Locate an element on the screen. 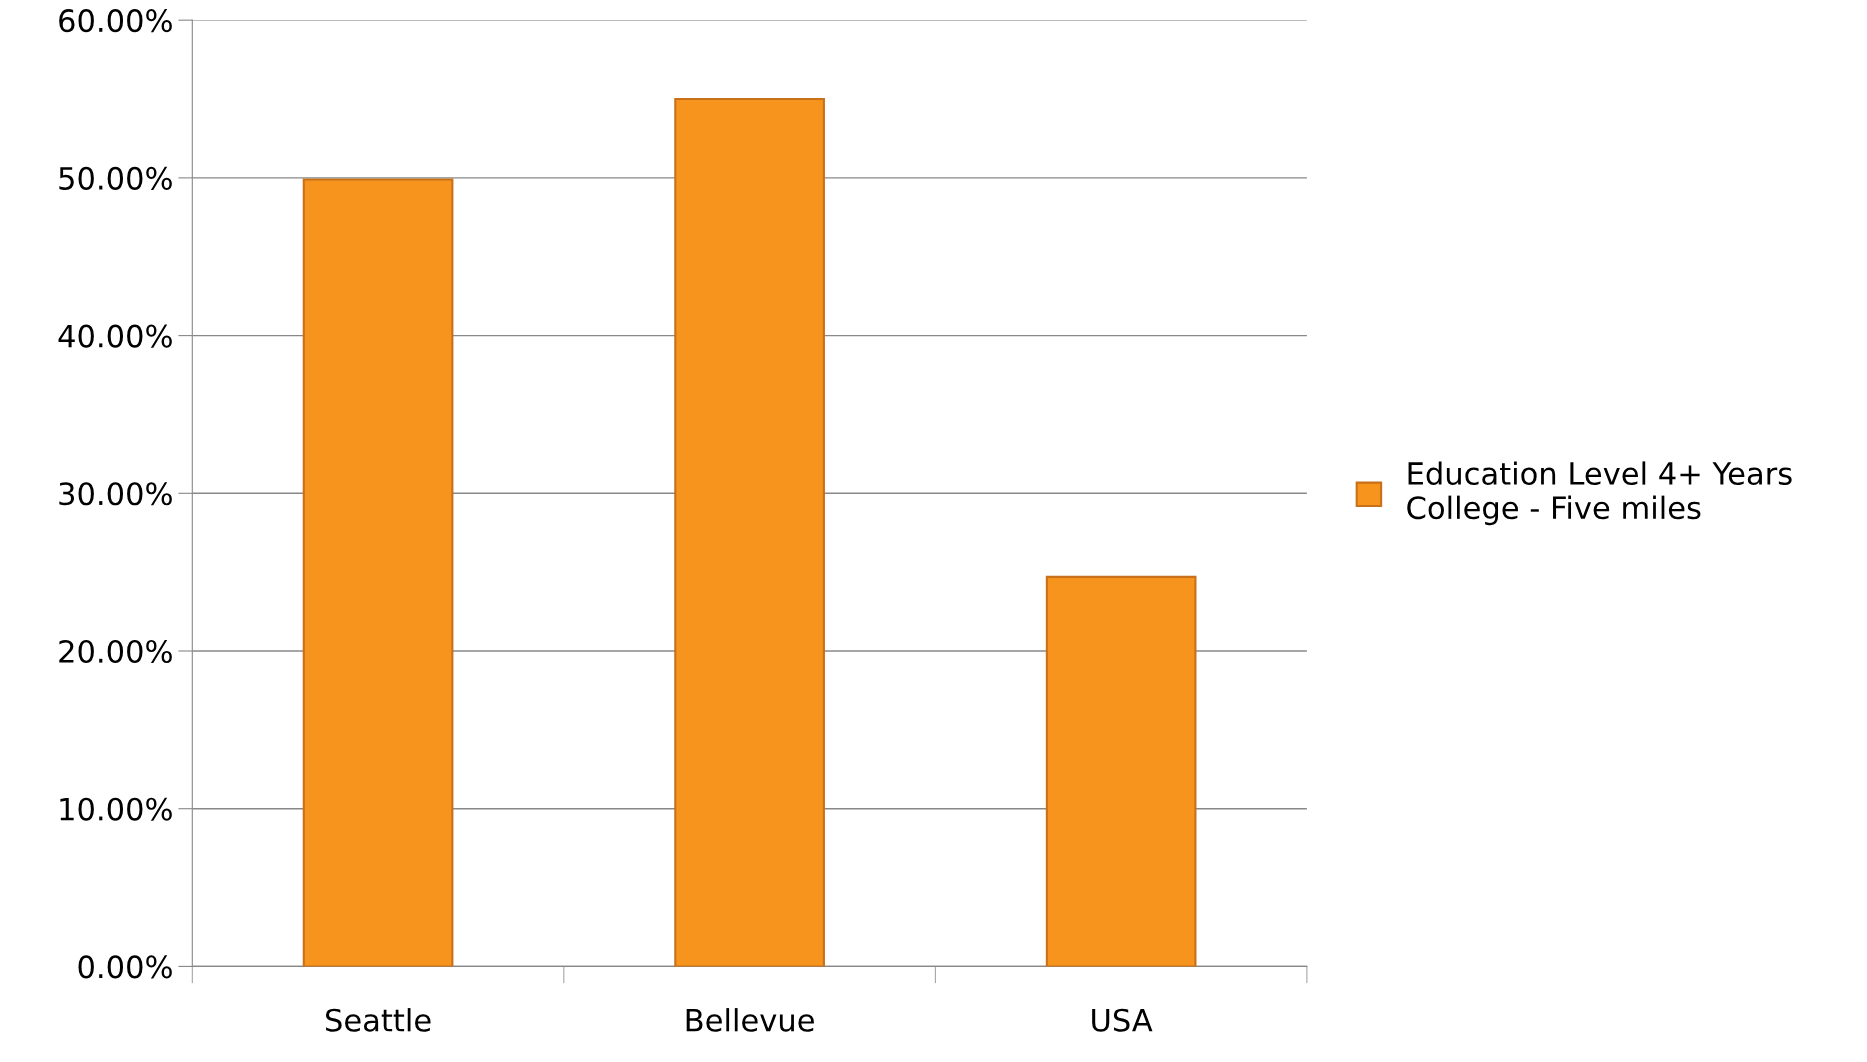 The width and height of the screenshot is (1867, 1062). y-tick-label: 20.00% is located at coordinates (115, 651).